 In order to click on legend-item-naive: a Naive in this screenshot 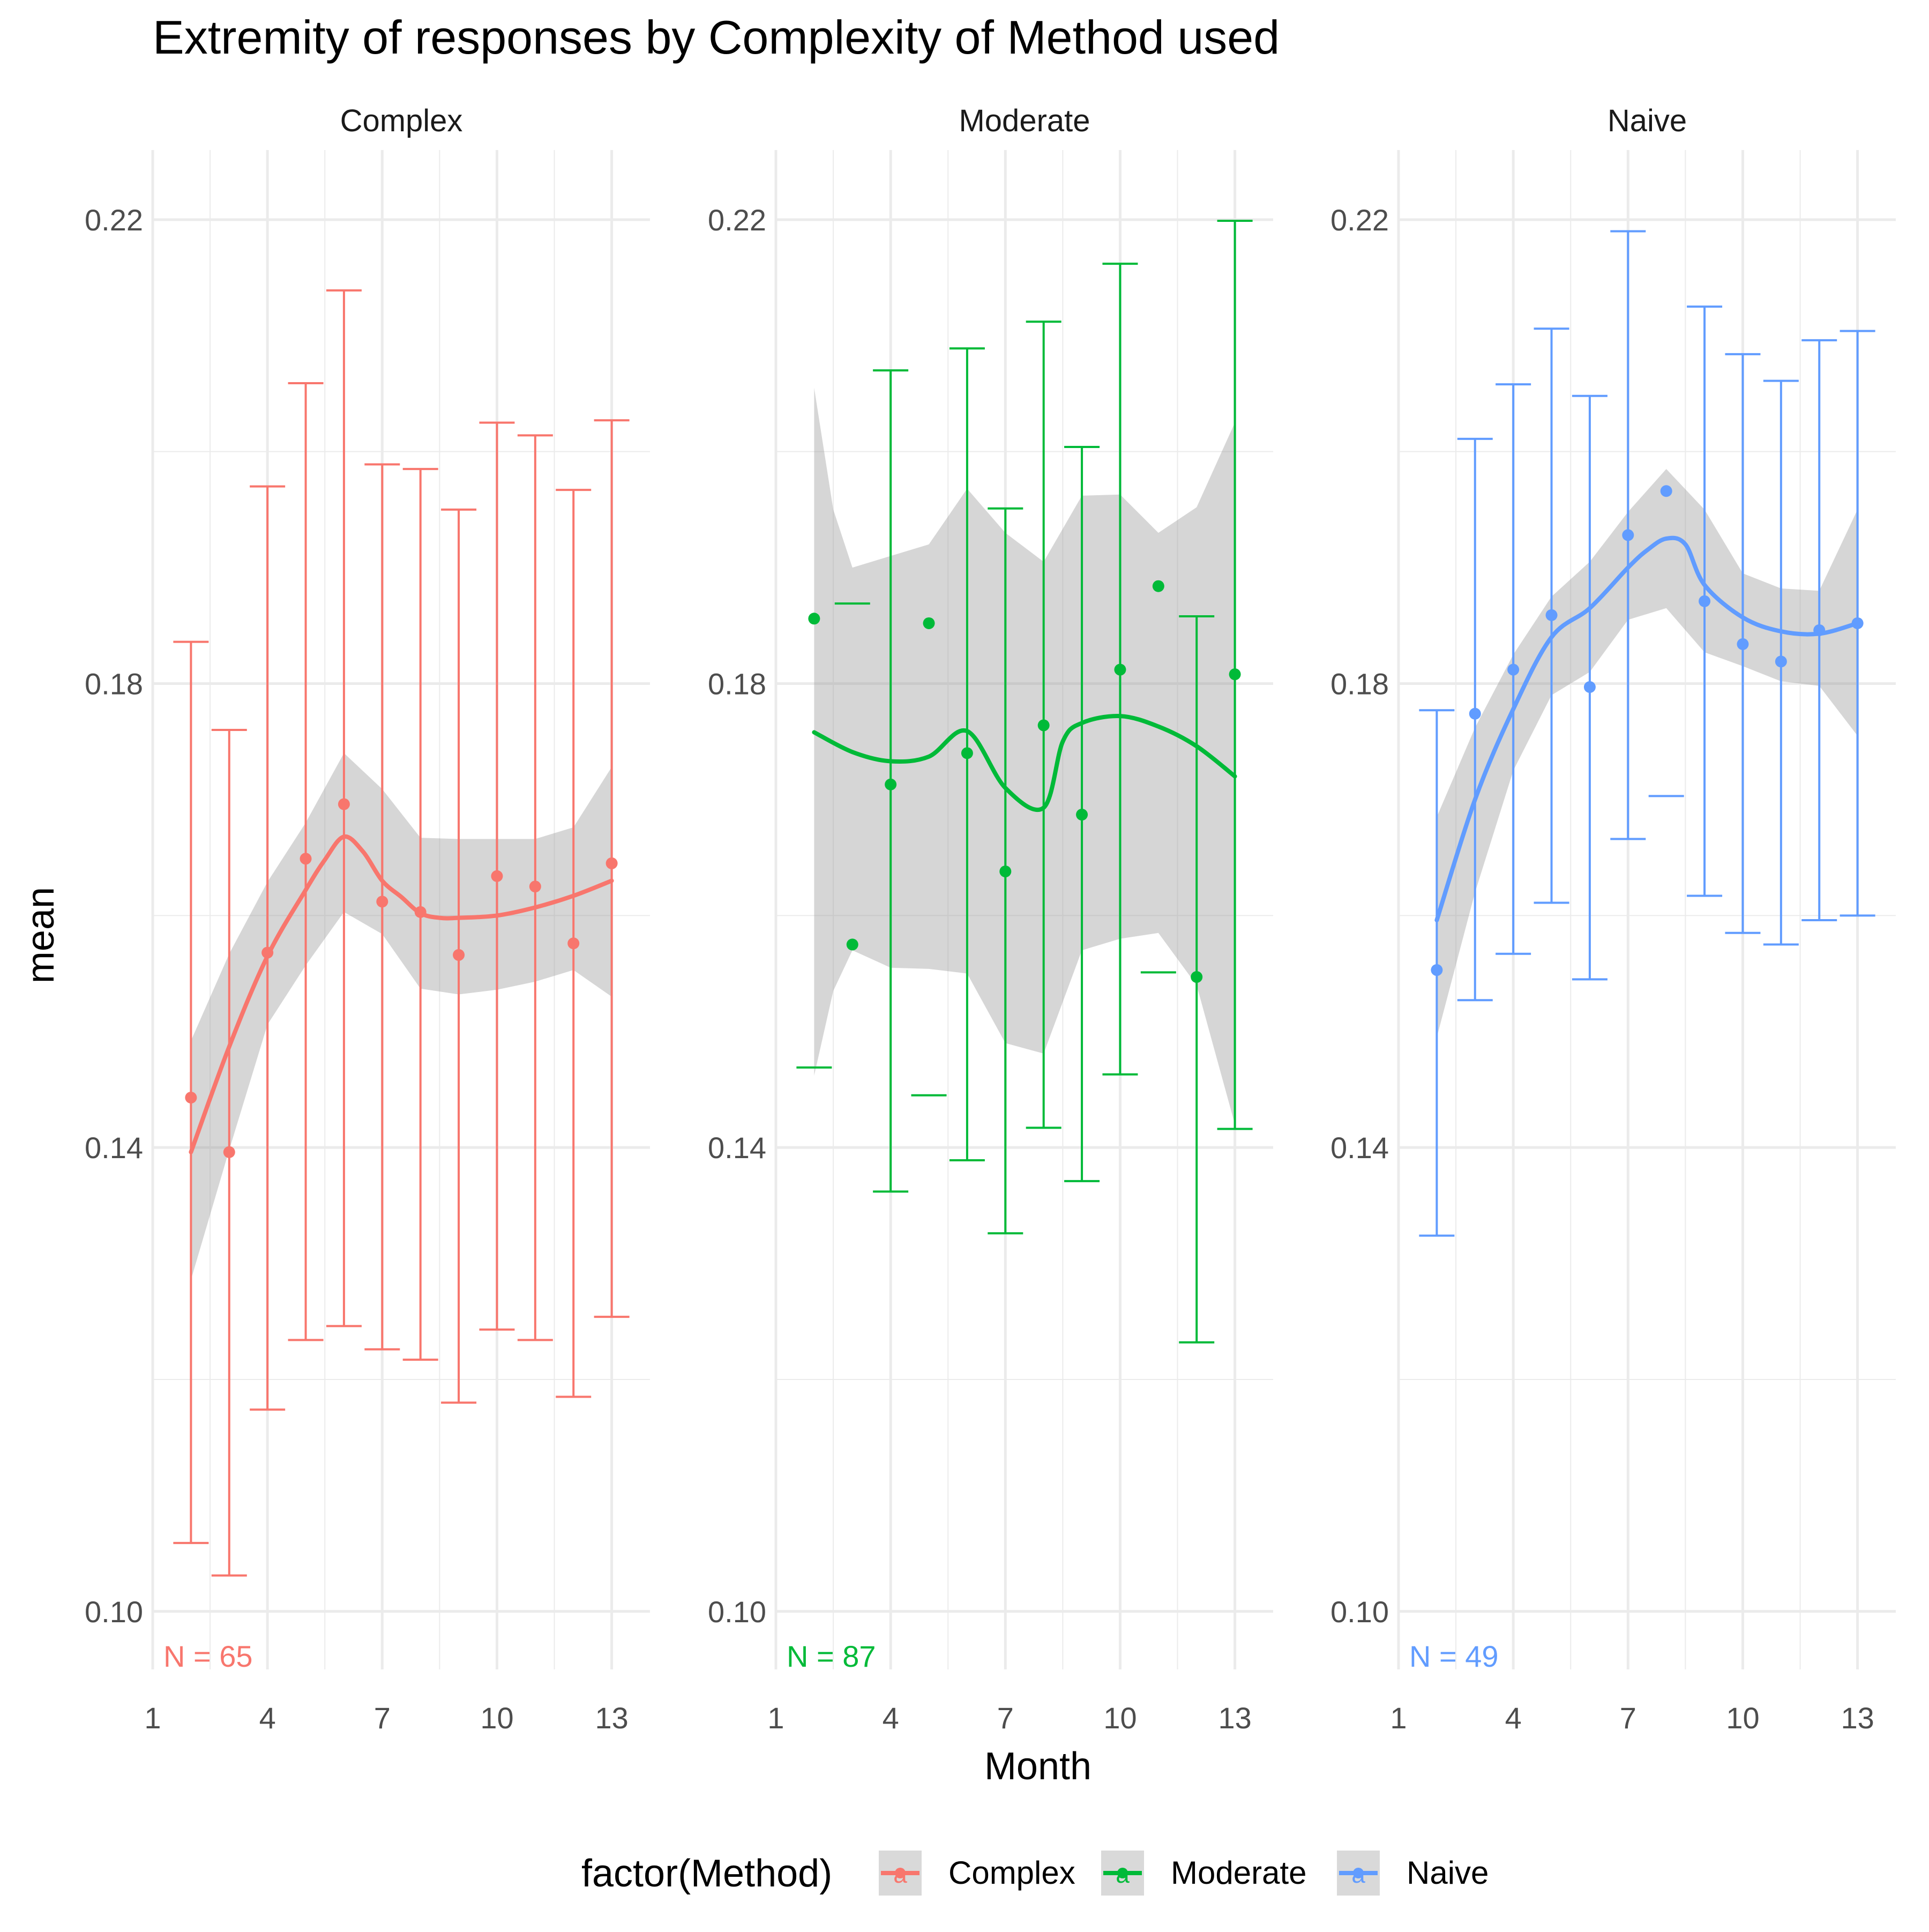, I will do `click(1413, 1873)`.